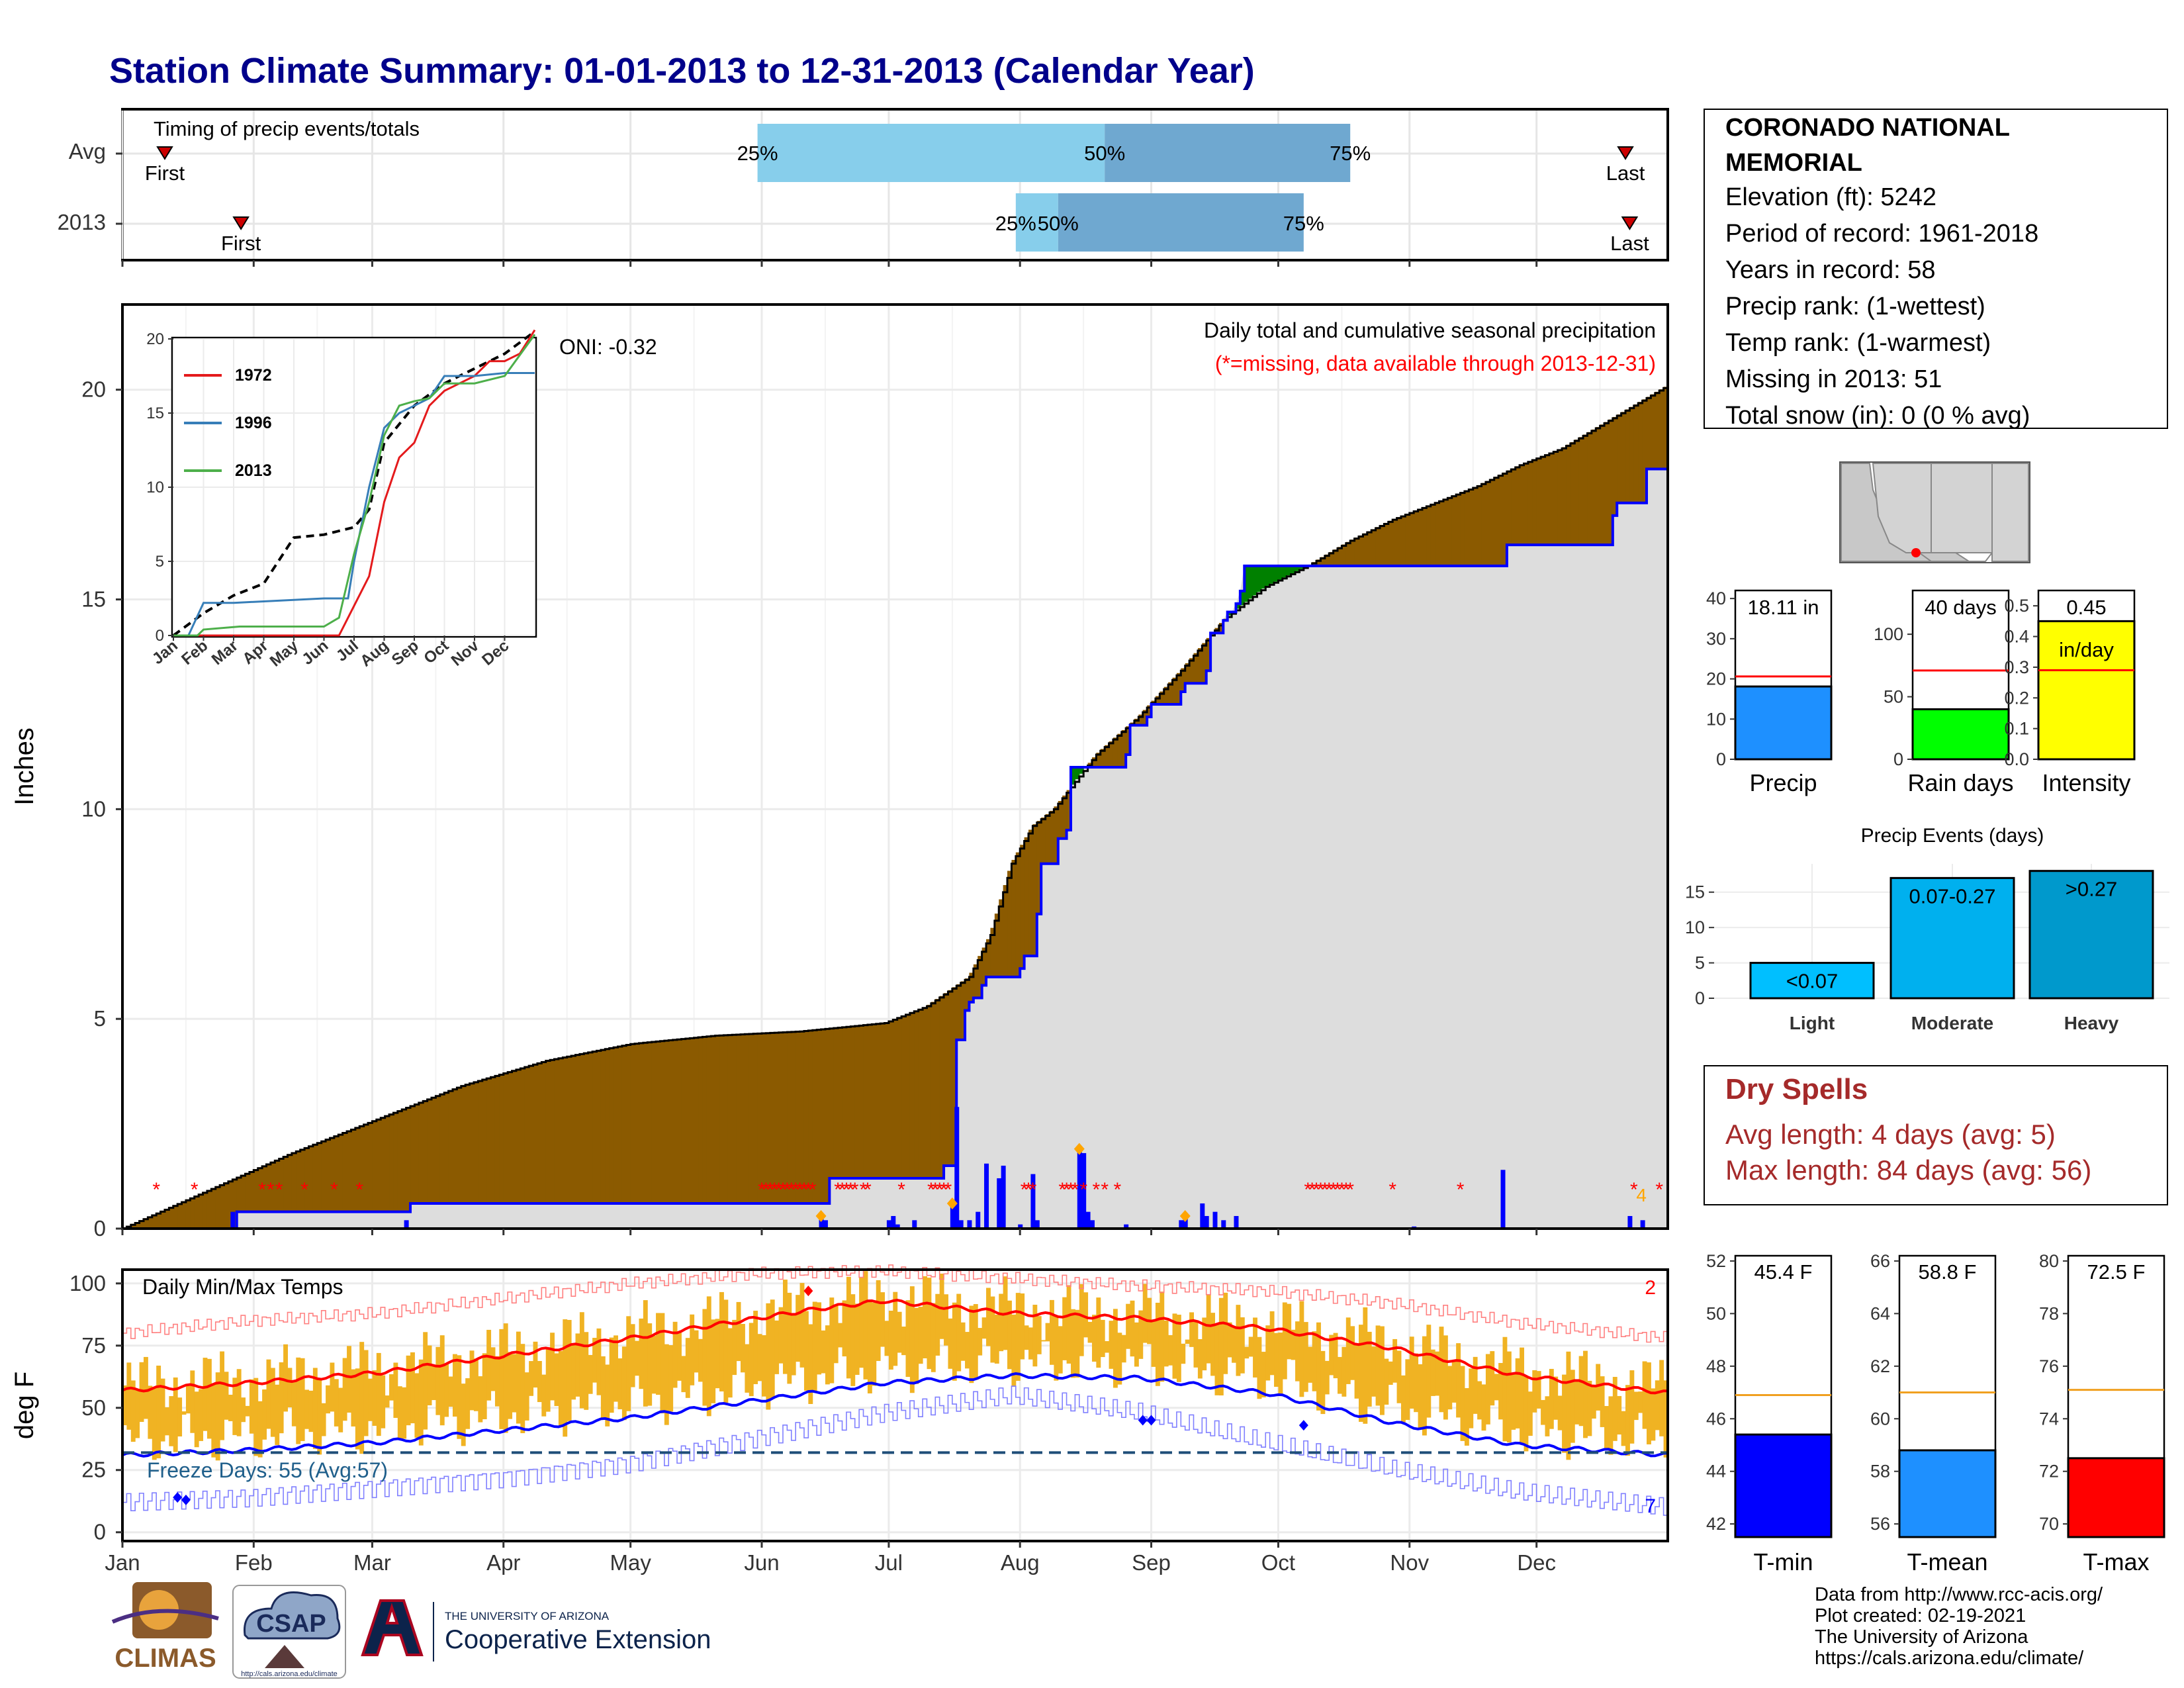 The image size is (2184, 1688). I want to click on temp-ytick-label: 50, so click(93, 1407).